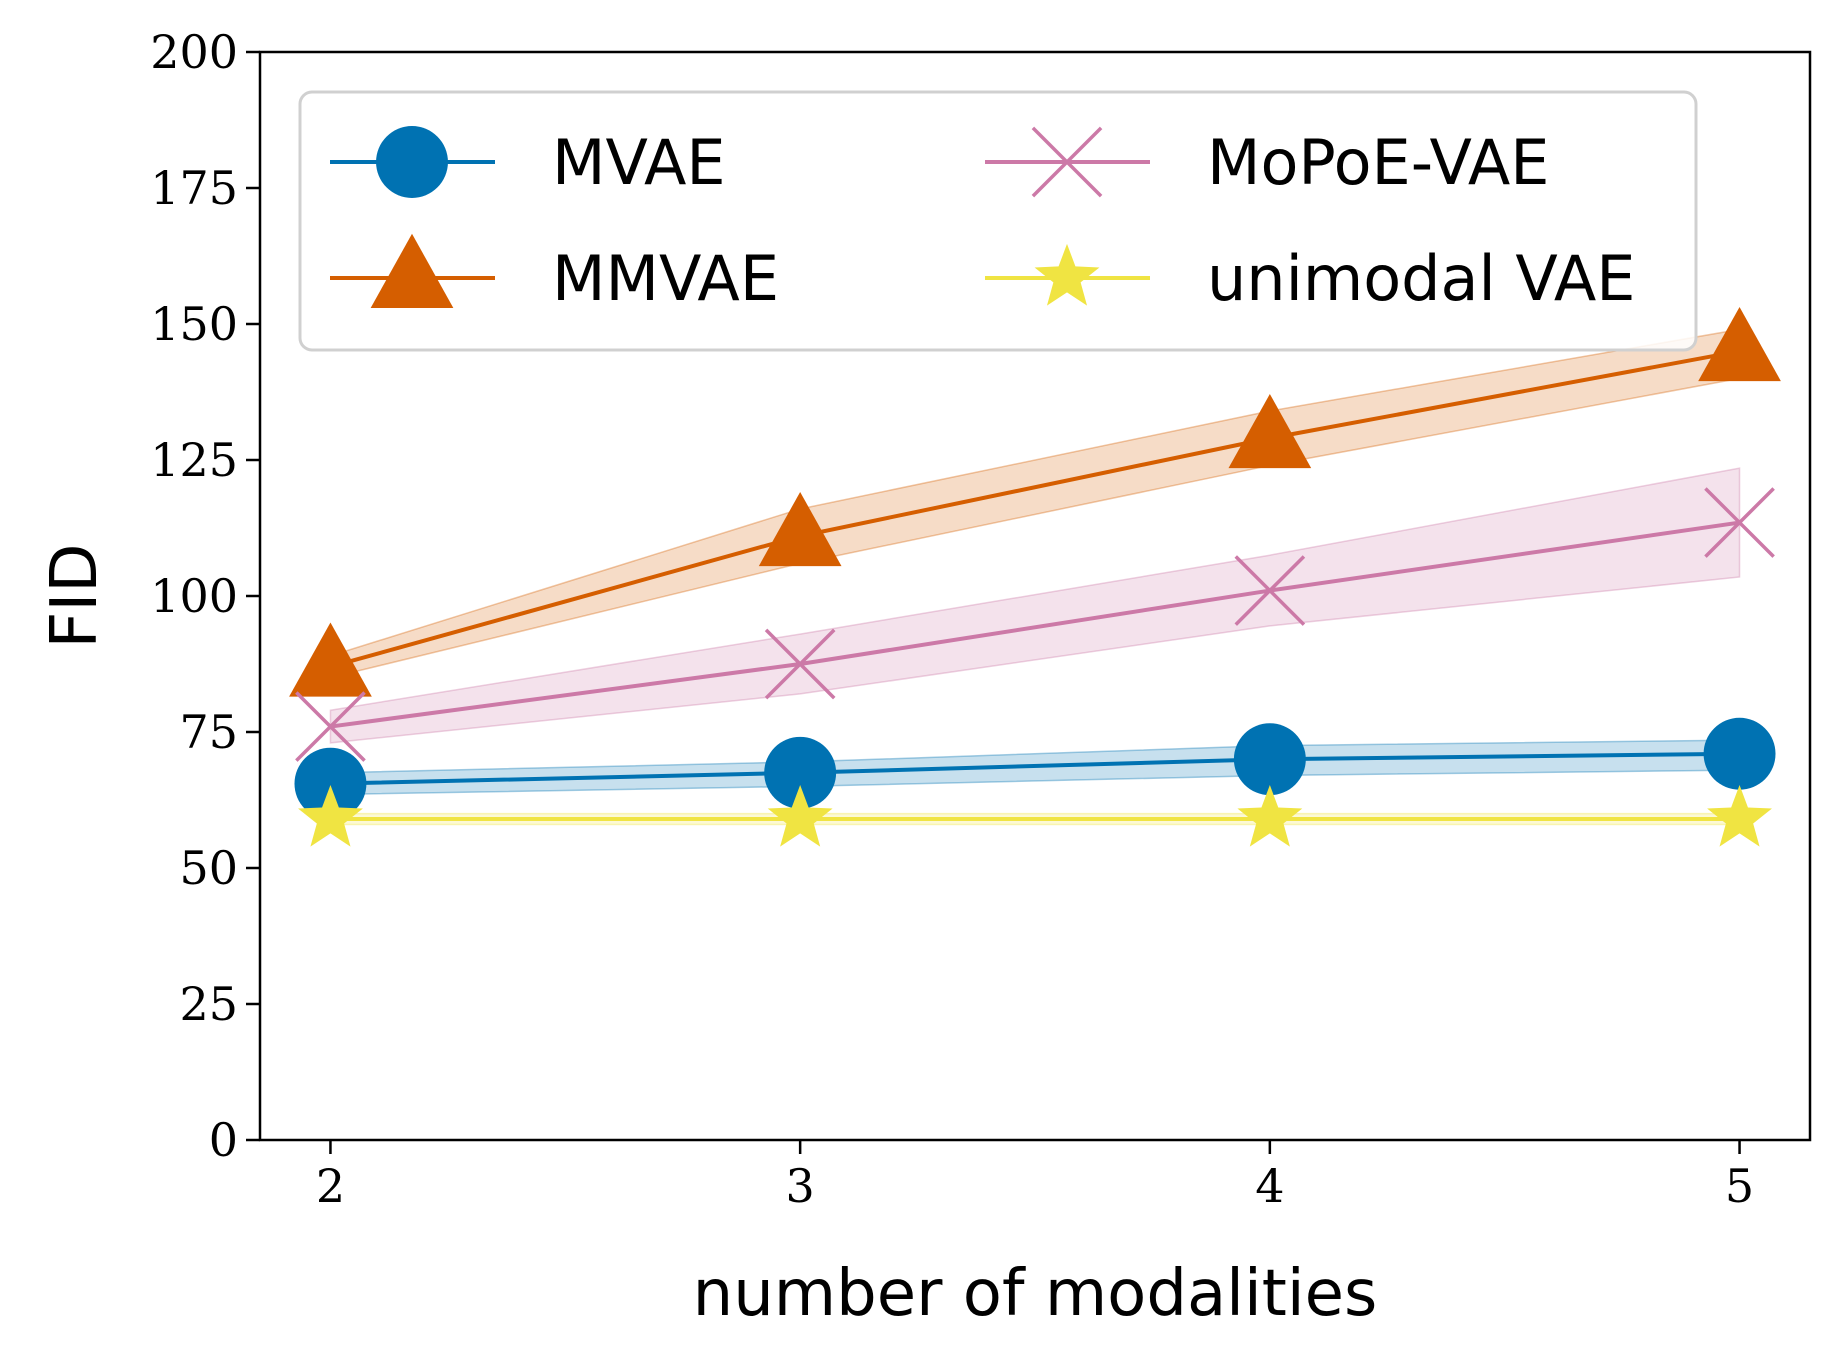 The height and width of the screenshot is (1355, 1835). I want to click on y-axis: 0 25 50 75 100 125 150 175 200, so click(205, 596).